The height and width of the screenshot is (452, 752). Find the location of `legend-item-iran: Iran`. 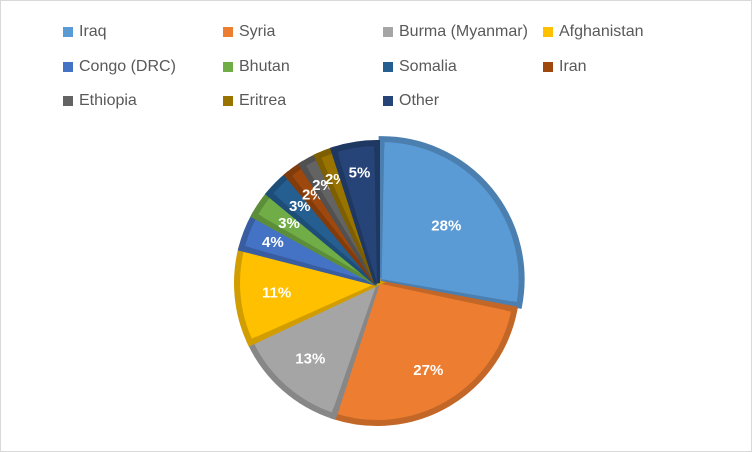

legend-item-iran: Iran is located at coordinates (565, 67).